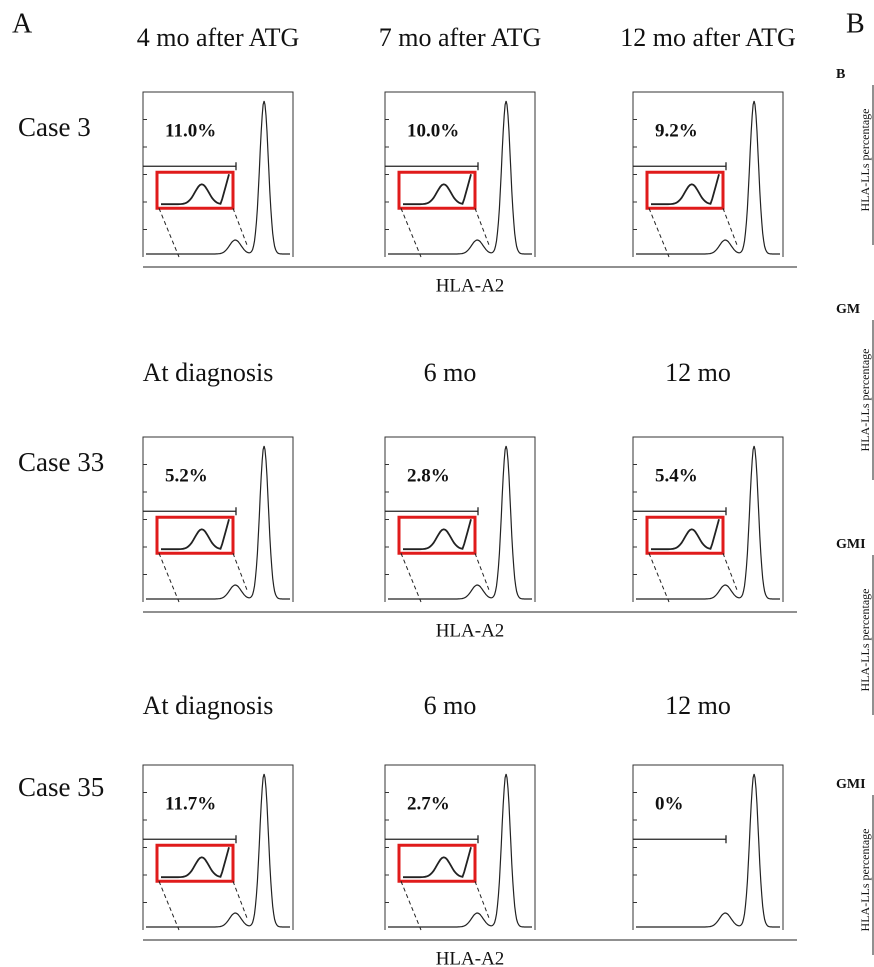 The height and width of the screenshot is (967, 874). What do you see at coordinates (676, 131) in the screenshot?
I see `percentage-label: 9.2%` at bounding box center [676, 131].